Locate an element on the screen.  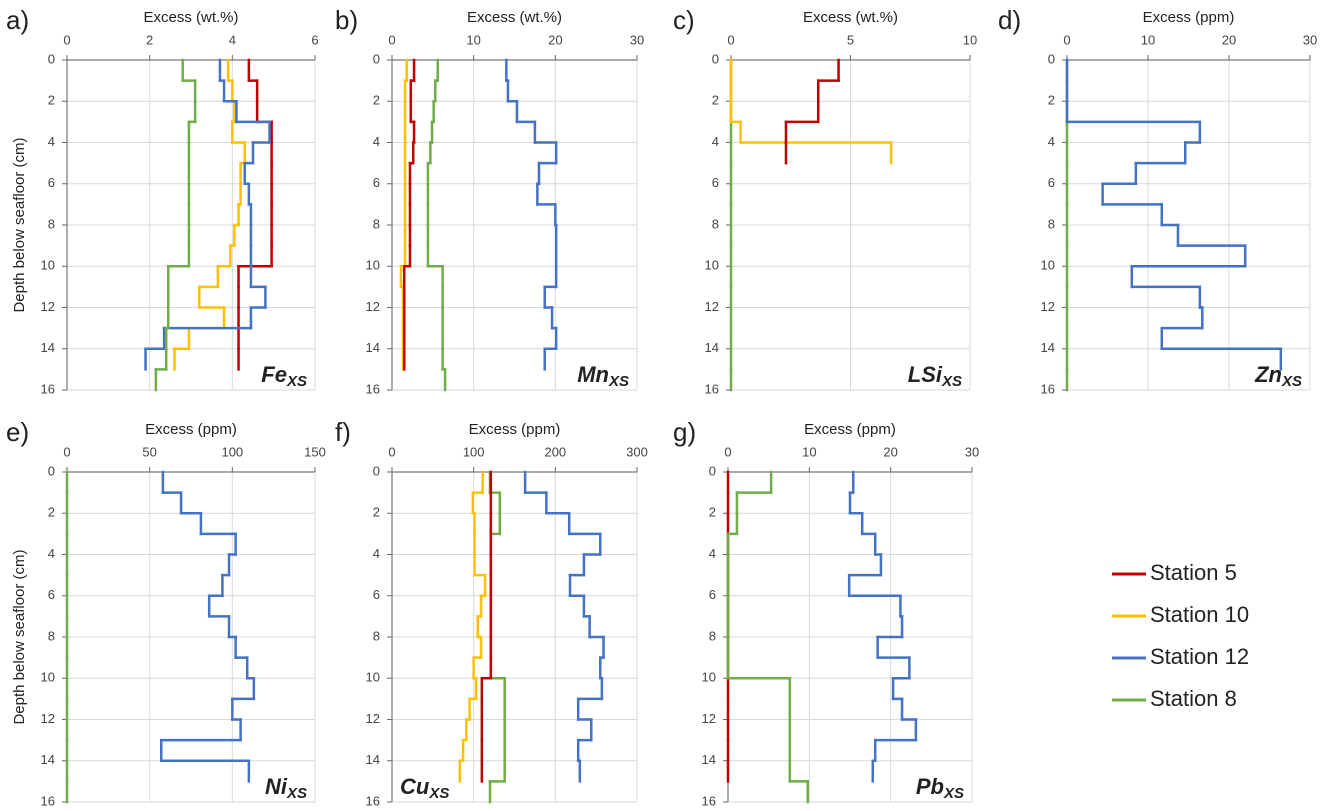
element-label: NiXS is located at coordinates (286, 788).